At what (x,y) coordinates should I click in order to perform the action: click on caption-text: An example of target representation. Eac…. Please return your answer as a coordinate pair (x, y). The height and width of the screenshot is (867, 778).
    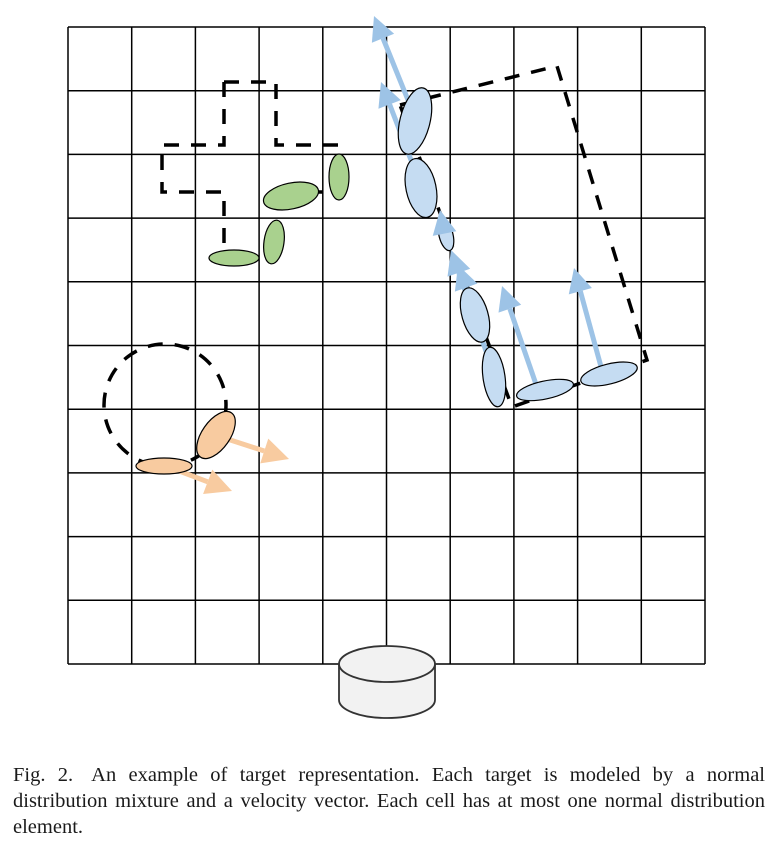
    Looking at the image, I should click on (389, 801).